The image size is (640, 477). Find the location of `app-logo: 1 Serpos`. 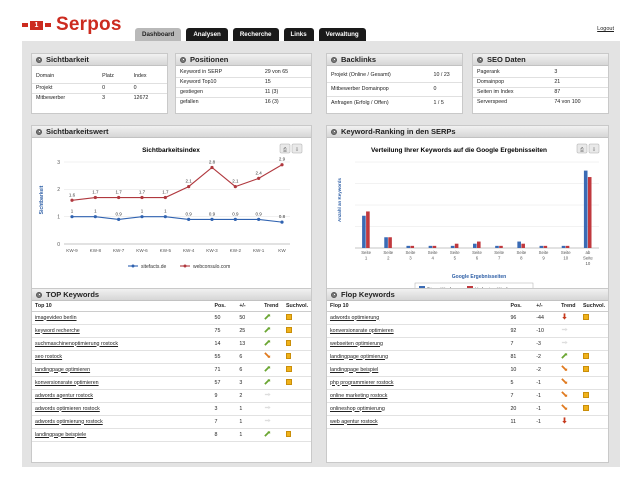

app-logo: 1 Serpos is located at coordinates (72, 25).